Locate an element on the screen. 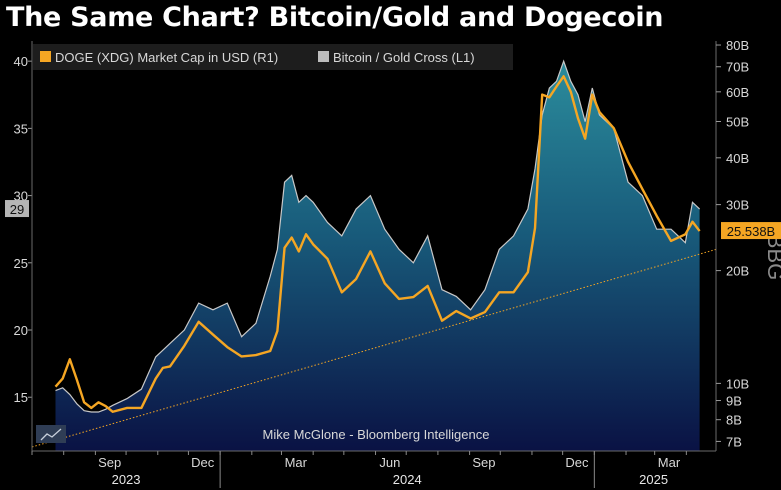  right-axis-tick-label: 50B is located at coordinates (737, 121).